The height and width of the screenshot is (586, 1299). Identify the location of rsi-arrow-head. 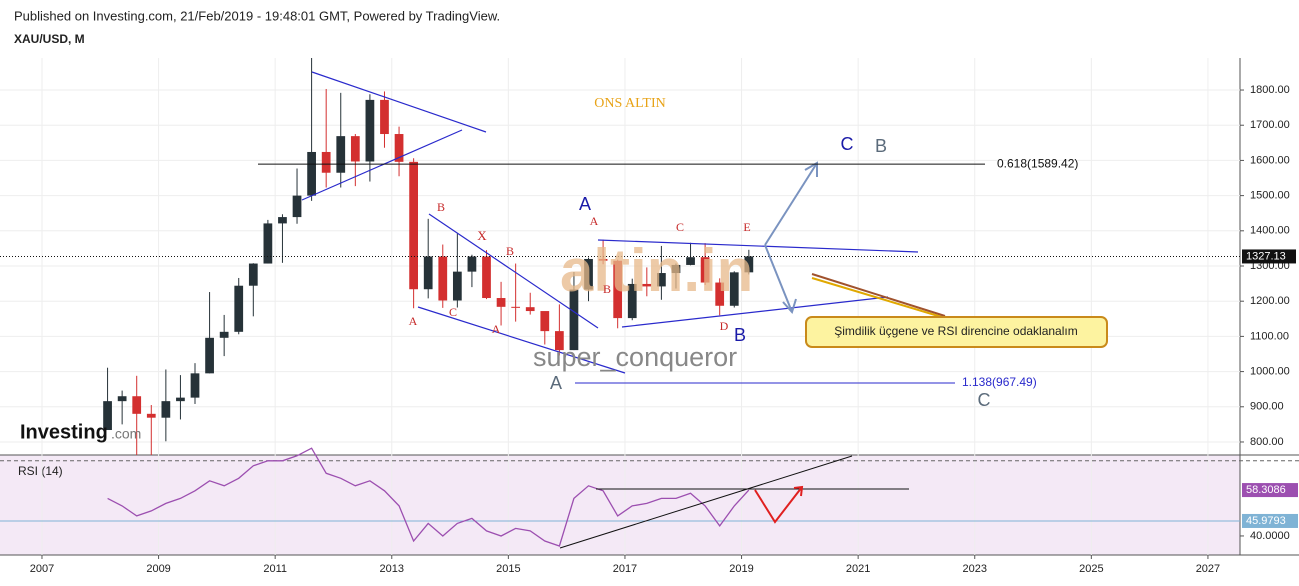
(798, 491).